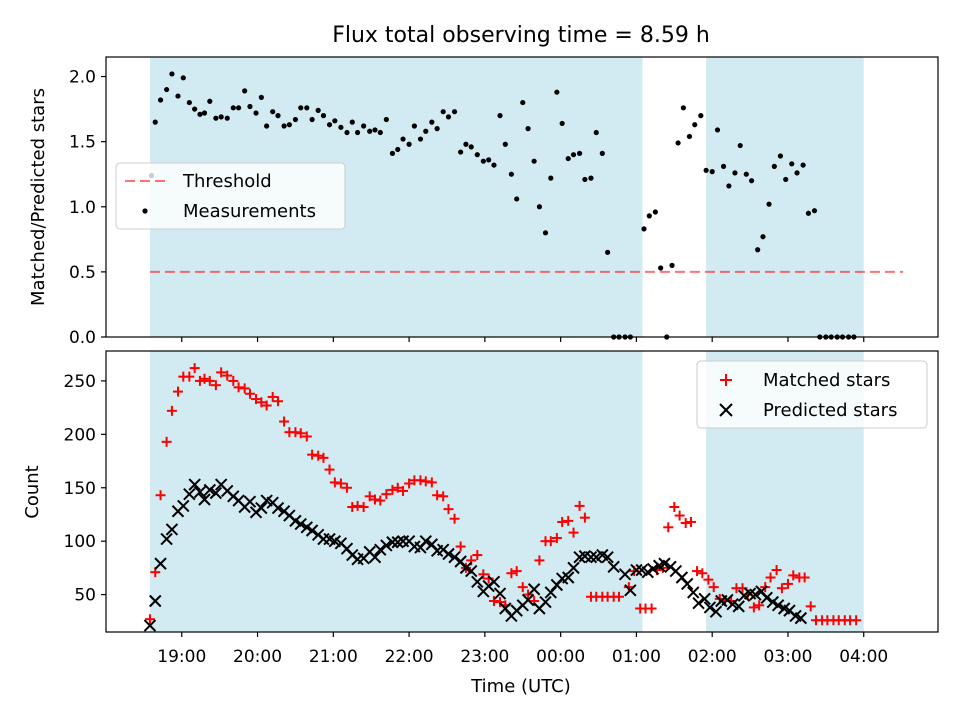 The width and height of the screenshot is (960, 720). What do you see at coordinates (80, 435) in the screenshot?
I see `y-tick-label: 200` at bounding box center [80, 435].